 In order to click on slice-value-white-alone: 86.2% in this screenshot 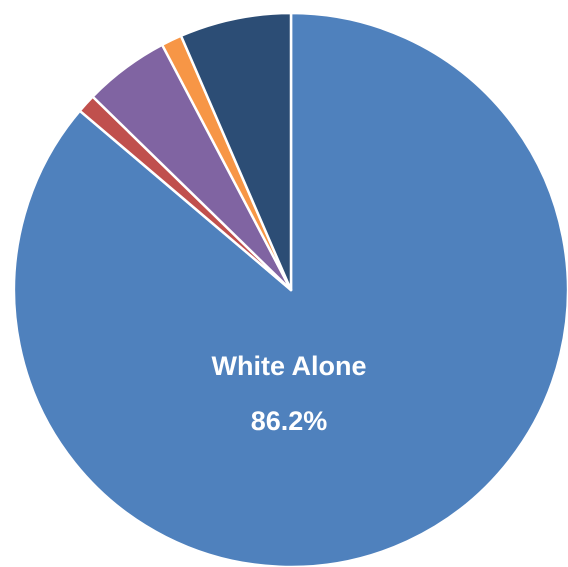, I will do `click(289, 421)`.